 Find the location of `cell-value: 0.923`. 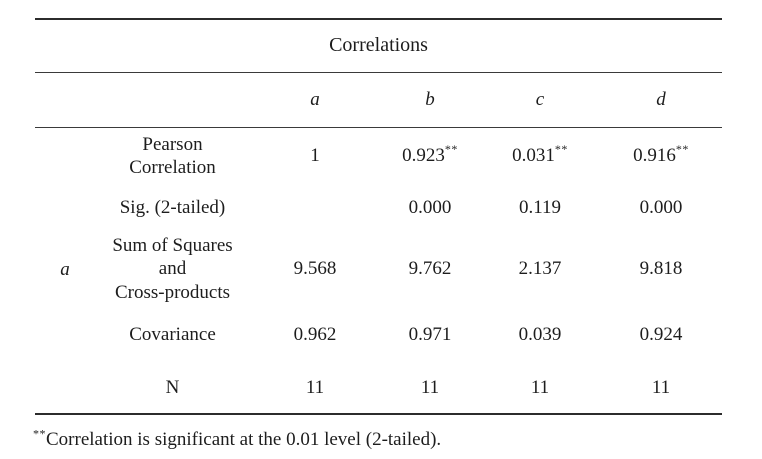

cell-value: 0.923 is located at coordinates (423, 156).